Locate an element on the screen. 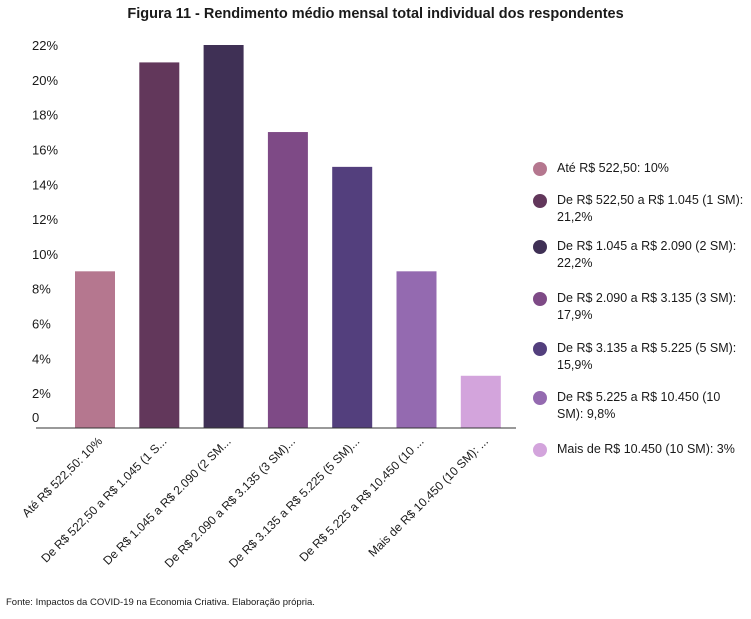  legend-label: De R$ 5.225 a R$ 10.450 (10 SM): 9,8% is located at coordinates (639, 405).